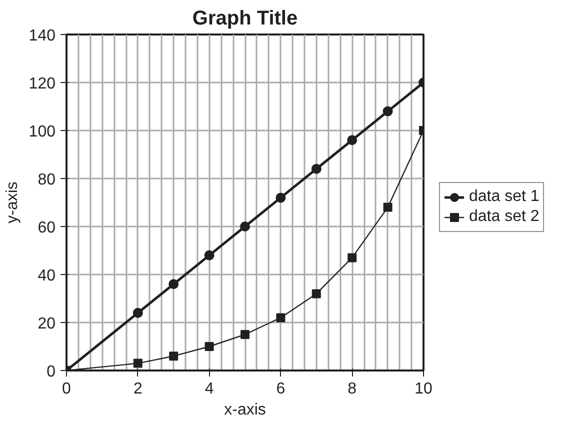  Describe the element at coordinates (281, 389) in the screenshot. I see `x-tick-label: 6` at that location.